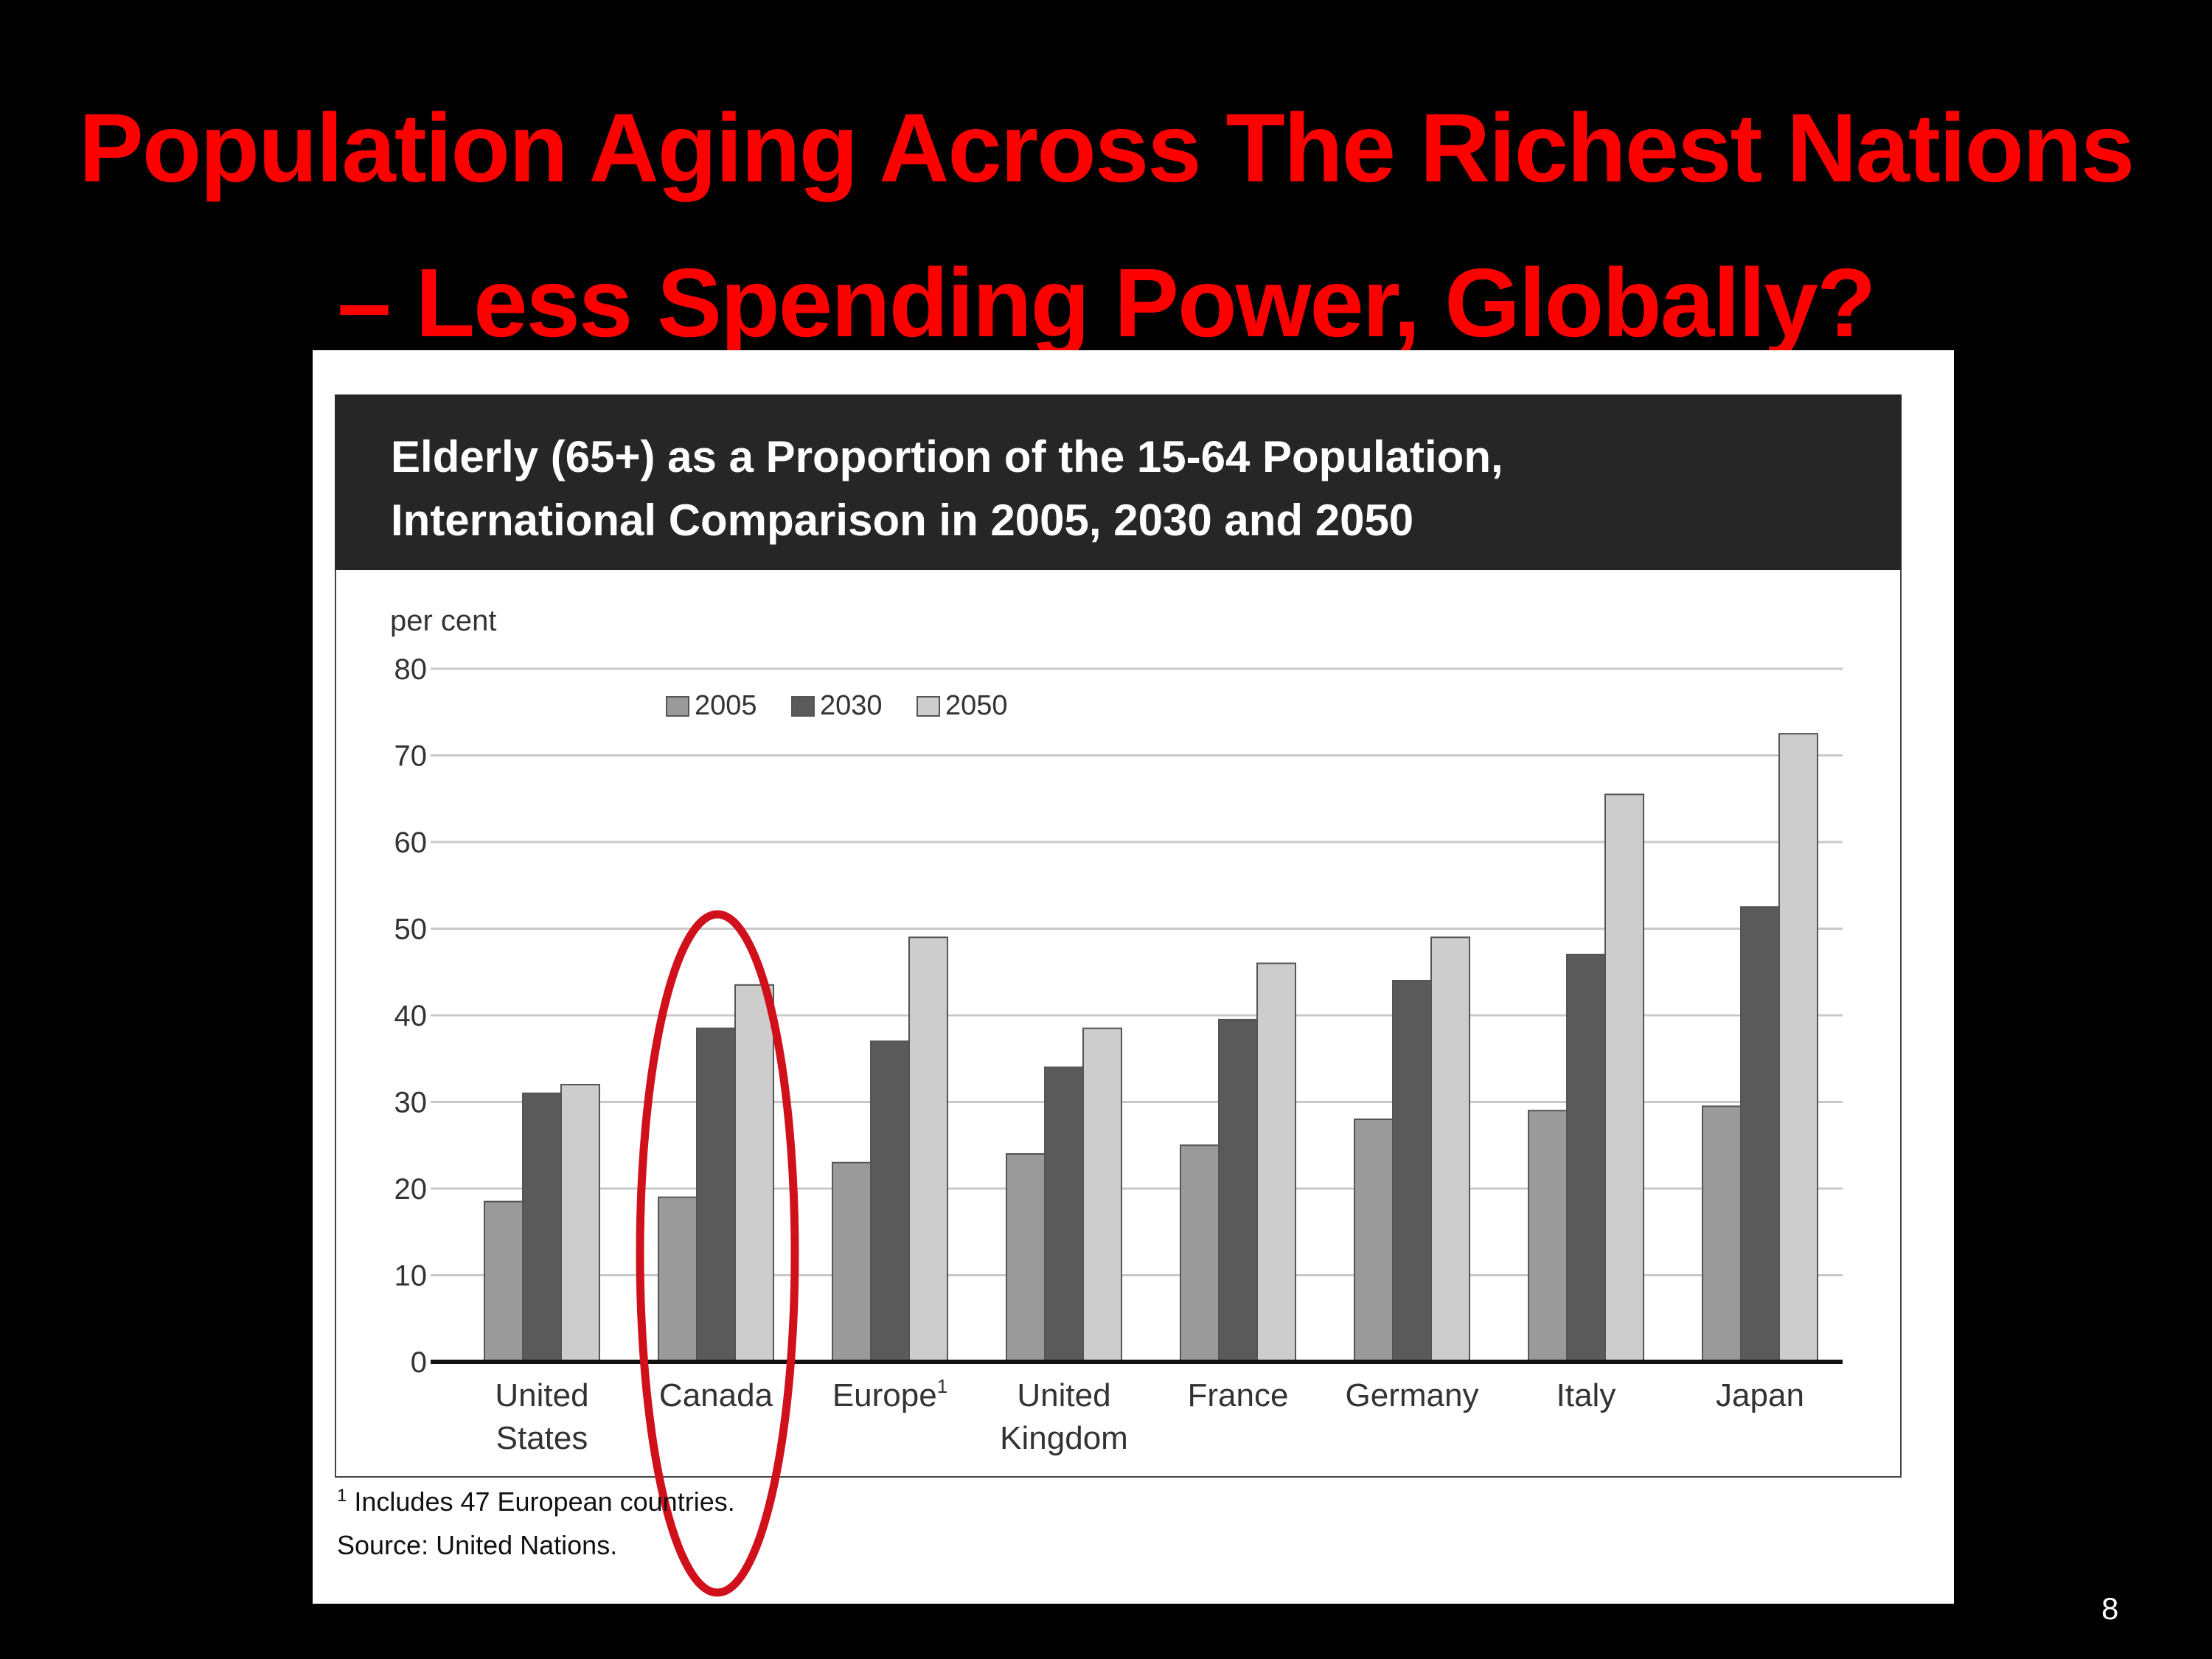  I want to click on y-tick-label: 0, so click(419, 1362).